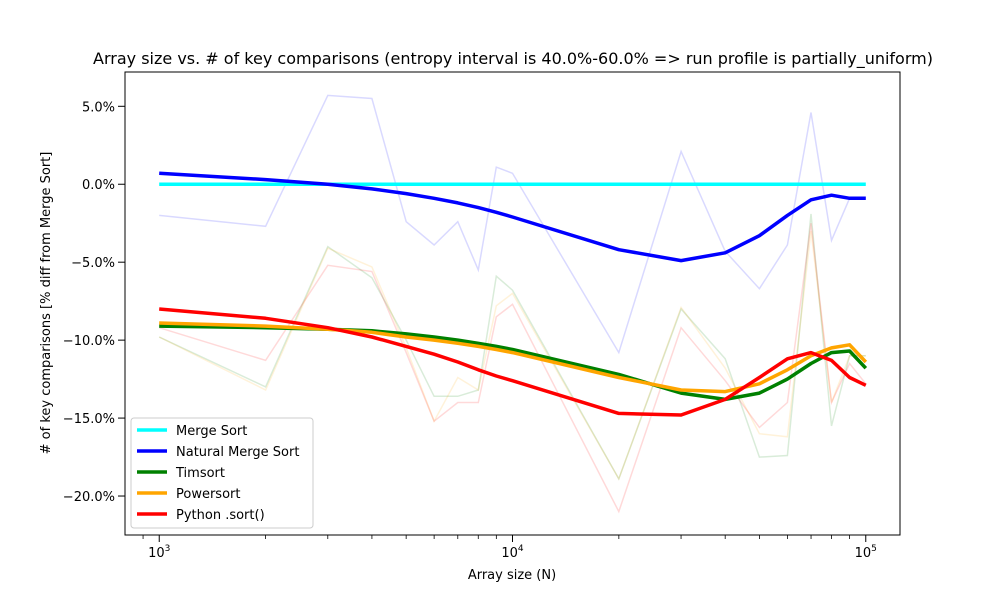 This screenshot has height=600, width=1000. What do you see at coordinates (89, 497) in the screenshot?
I see `y-tick-label-5: −20.0%` at bounding box center [89, 497].